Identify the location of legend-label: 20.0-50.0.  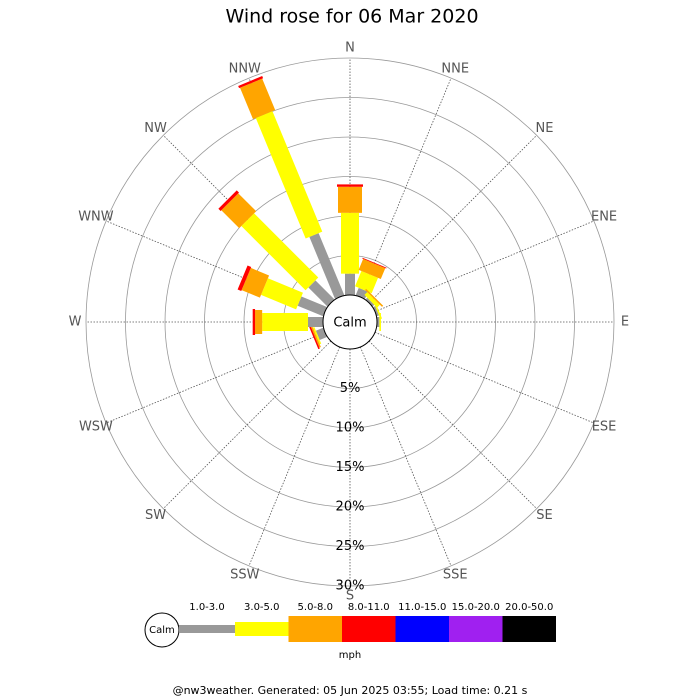
(529, 607).